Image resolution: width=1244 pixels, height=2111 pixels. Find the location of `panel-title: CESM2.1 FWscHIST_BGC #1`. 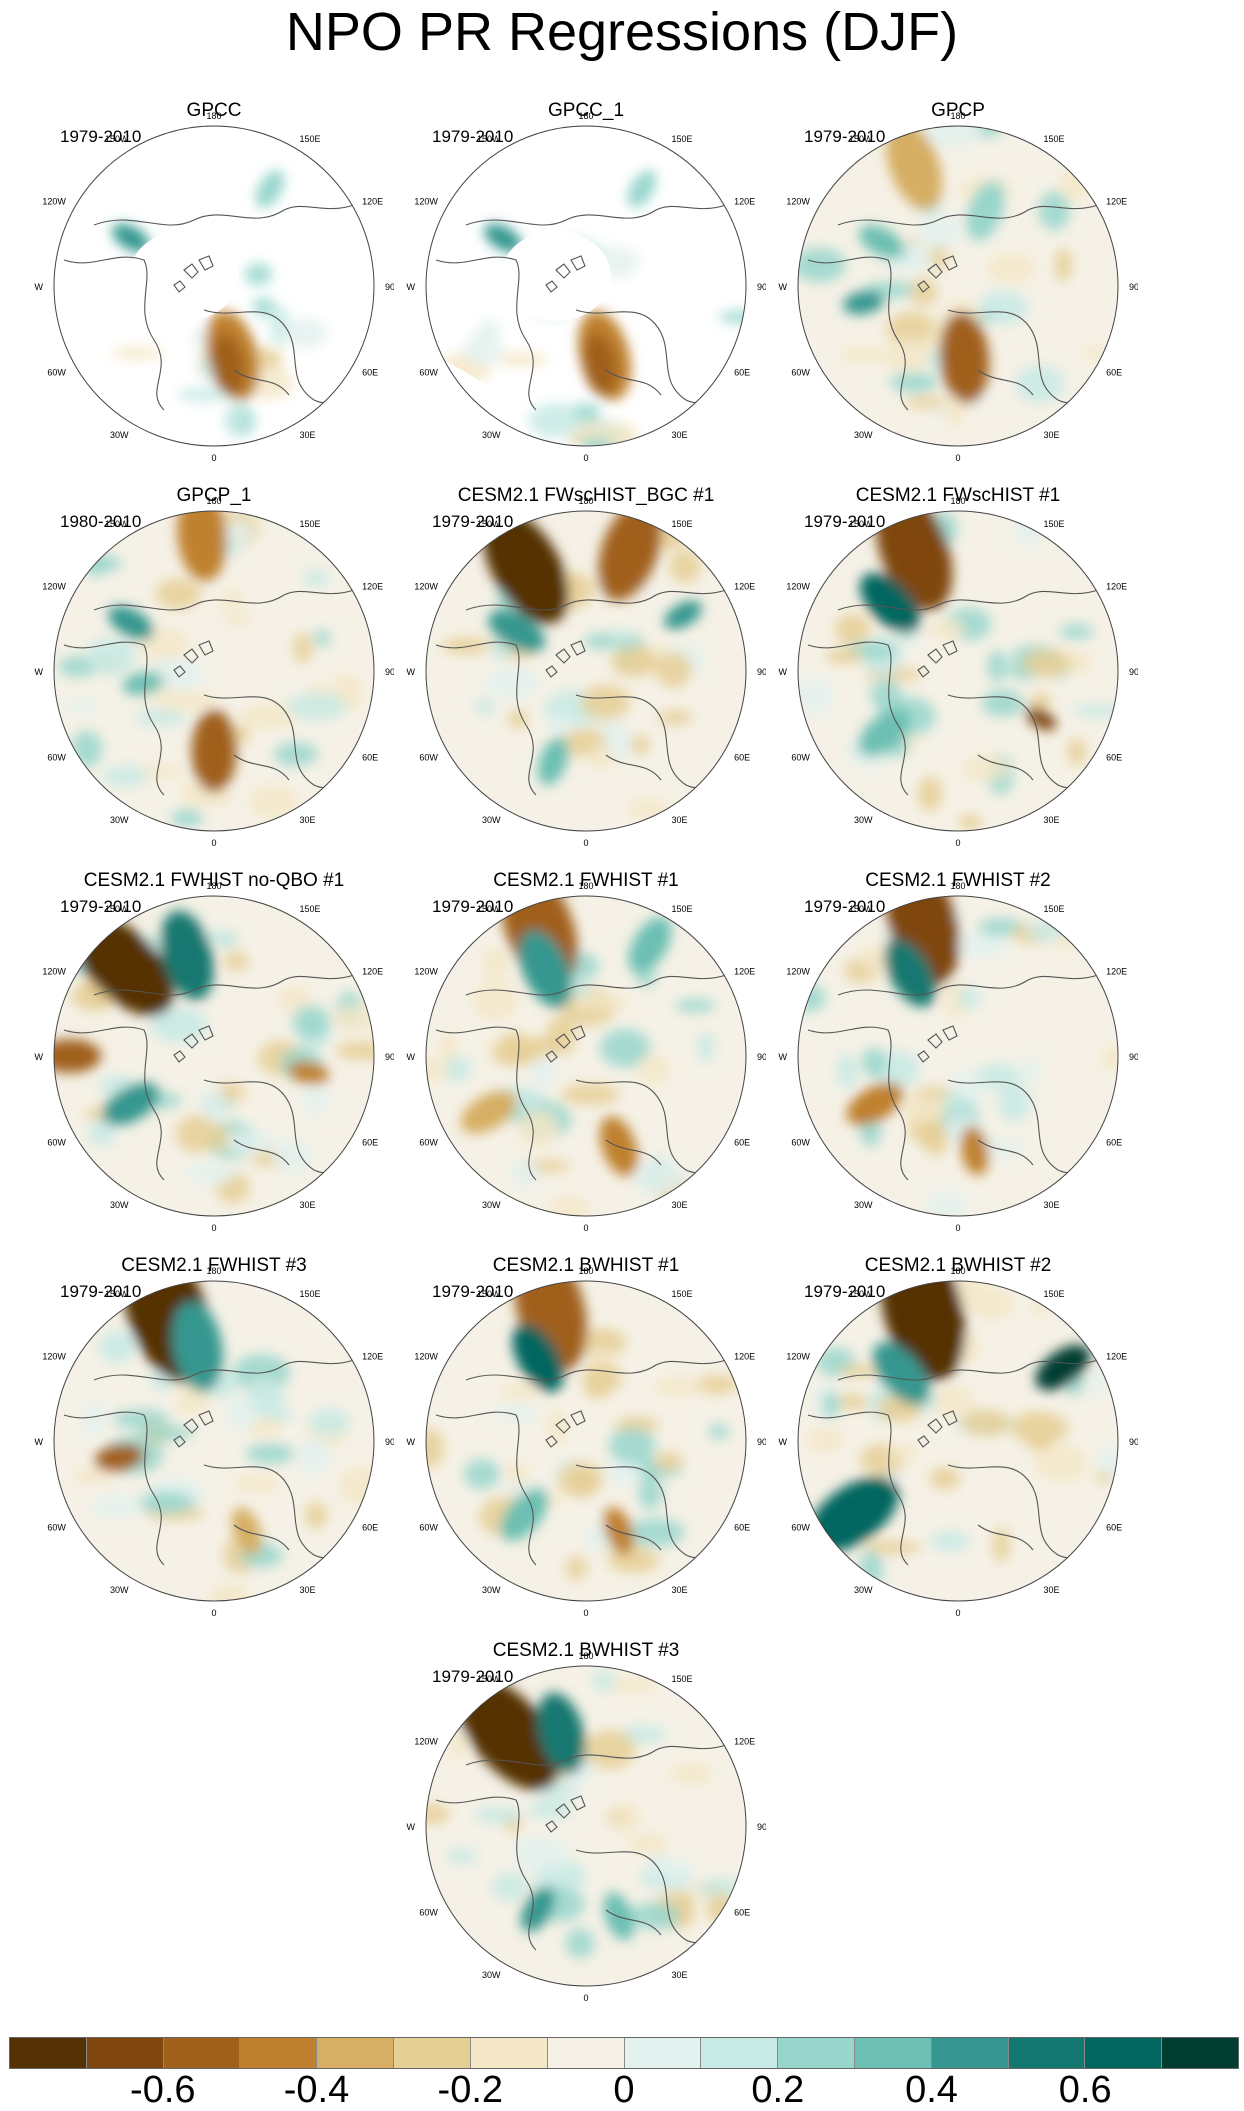

panel-title: CESM2.1 FWscHIST_BGC #1 is located at coordinates (586, 495).